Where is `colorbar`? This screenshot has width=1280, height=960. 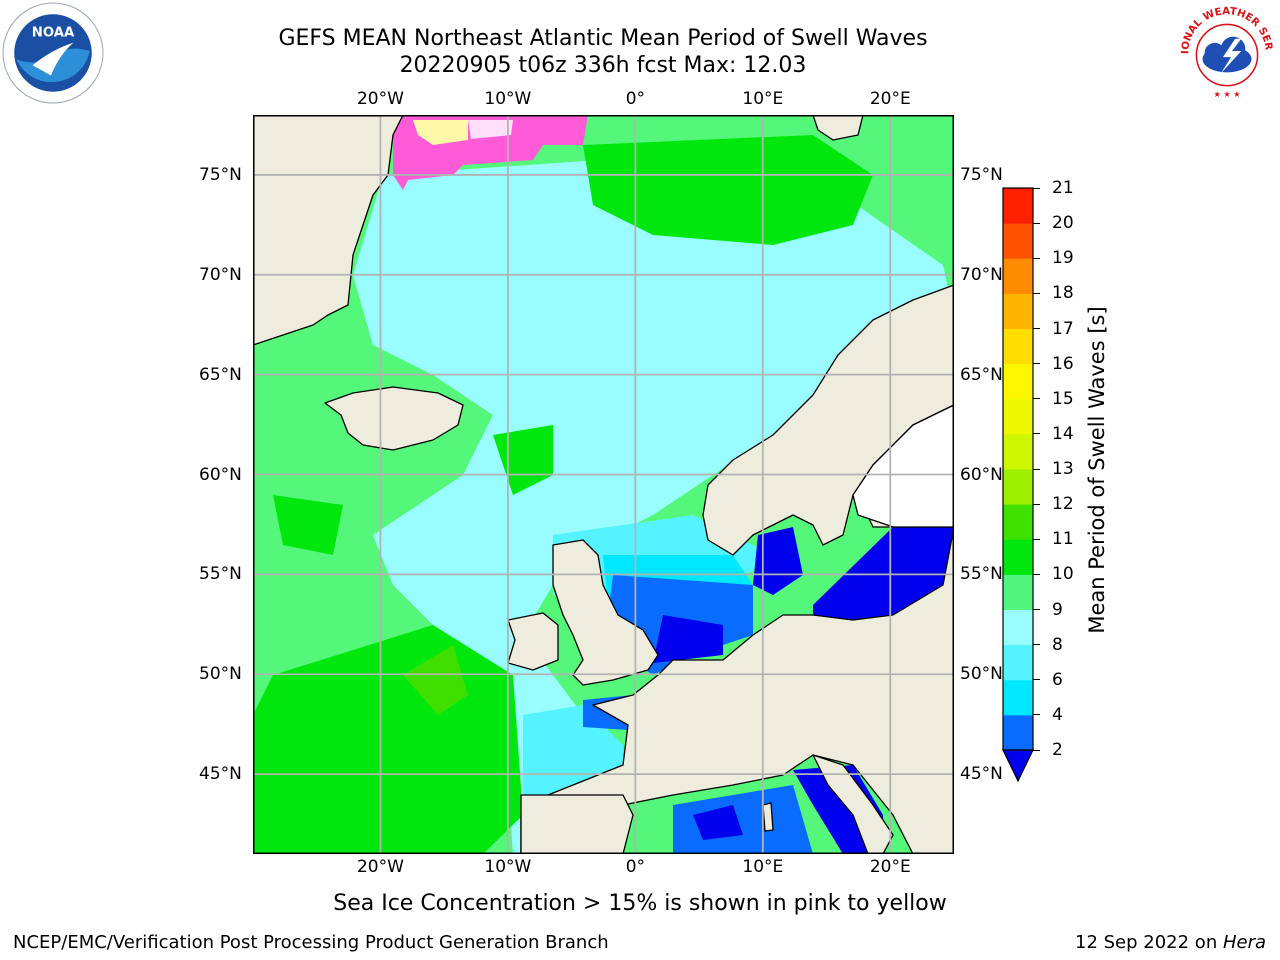
colorbar is located at coordinates (1018, 485).